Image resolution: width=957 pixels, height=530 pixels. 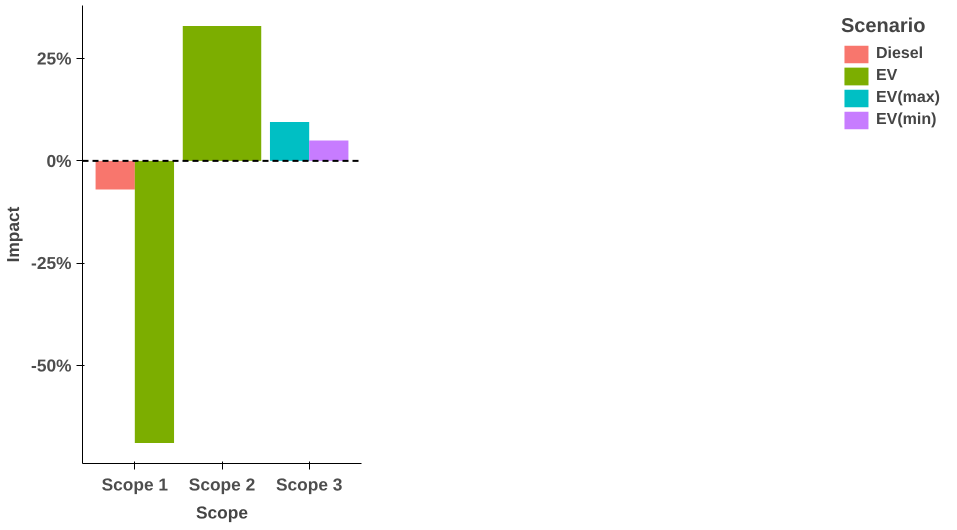 I want to click on y-axis-title: Impact, so click(x=13, y=234).